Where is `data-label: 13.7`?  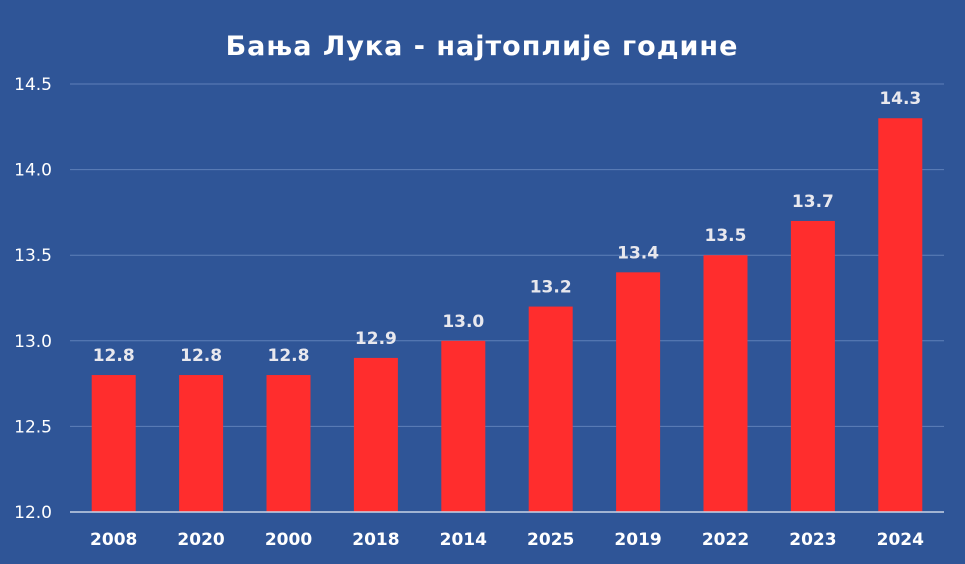
data-label: 13.7 is located at coordinates (813, 202).